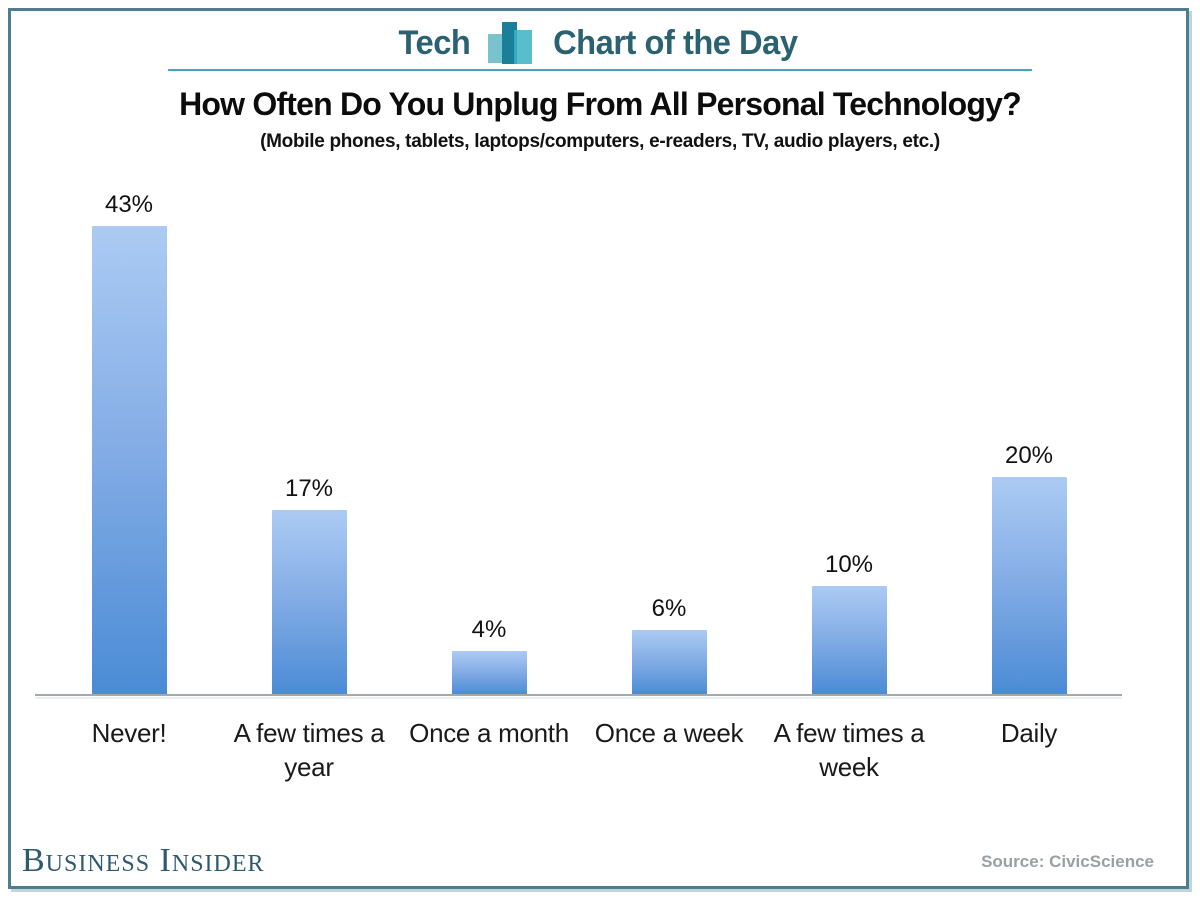 The width and height of the screenshot is (1200, 900). What do you see at coordinates (510, 43) in the screenshot?
I see `bar-chart-icon` at bounding box center [510, 43].